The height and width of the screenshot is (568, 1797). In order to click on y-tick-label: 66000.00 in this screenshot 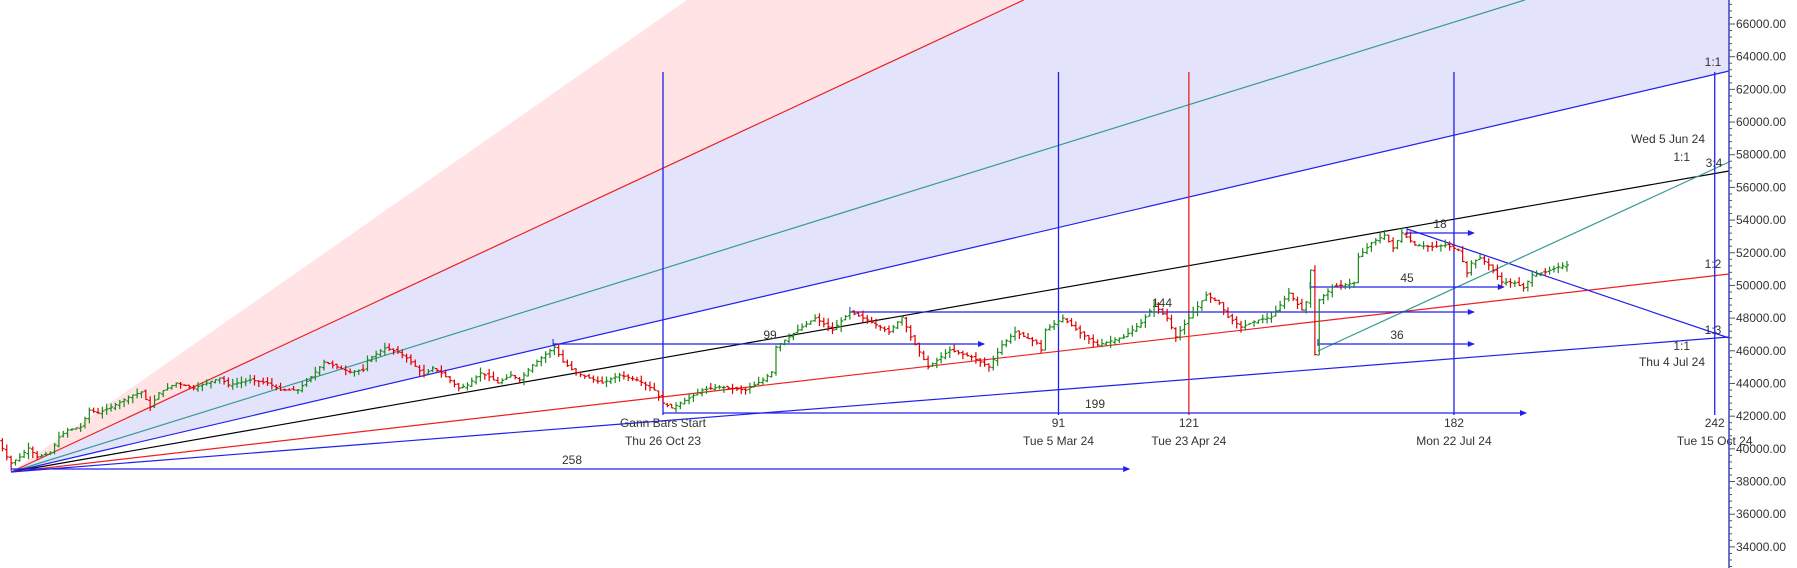, I will do `click(1761, 24)`.